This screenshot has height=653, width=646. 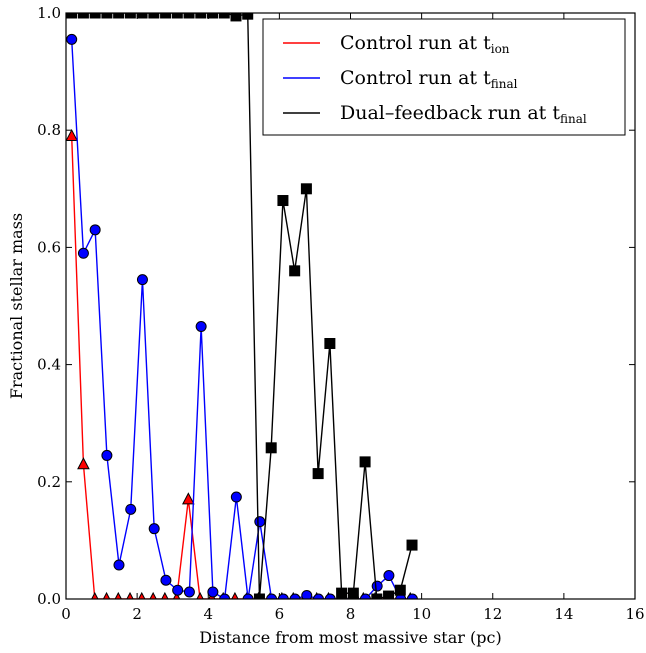 I want to click on legend-box, so click(x=444, y=77).